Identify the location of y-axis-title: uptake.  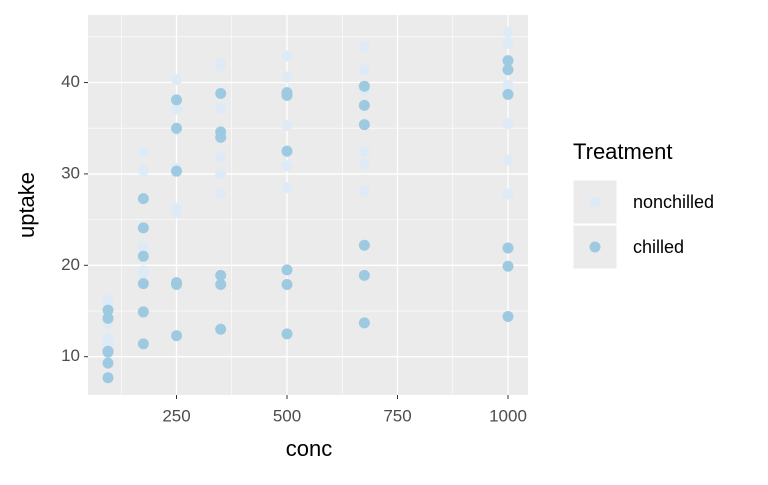
(26, 205).